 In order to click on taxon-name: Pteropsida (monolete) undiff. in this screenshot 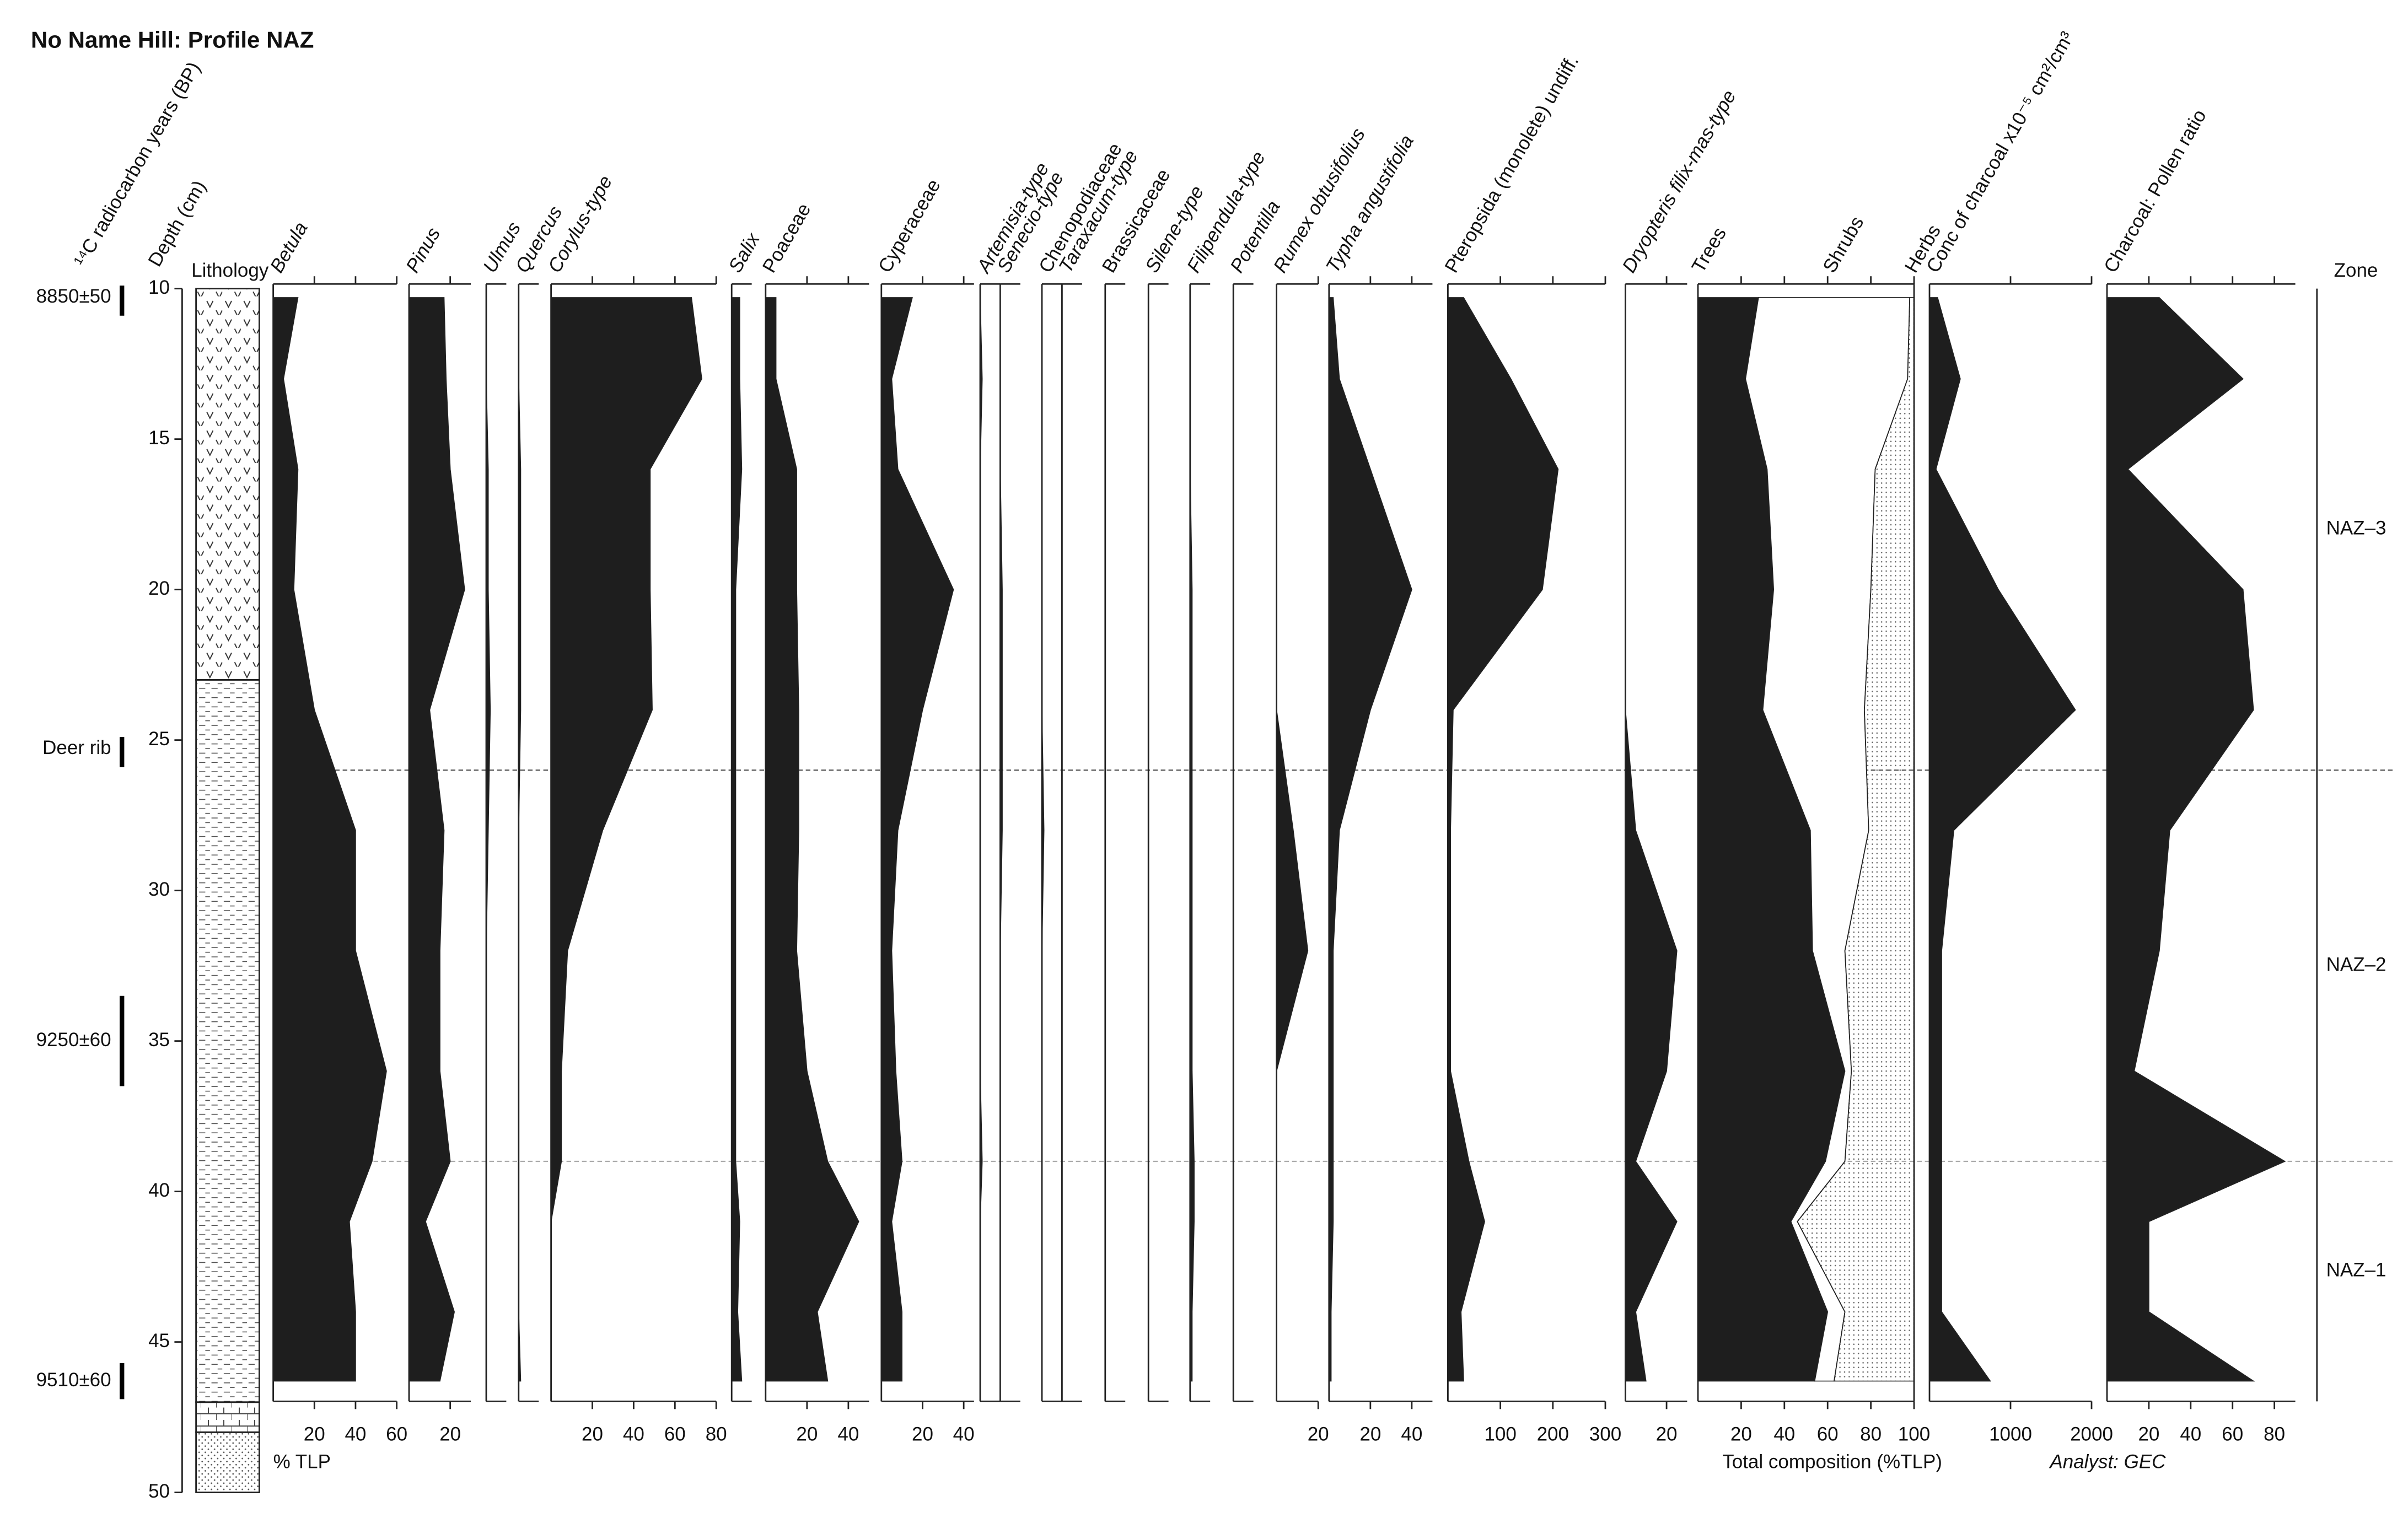, I will do `click(1511, 163)`.